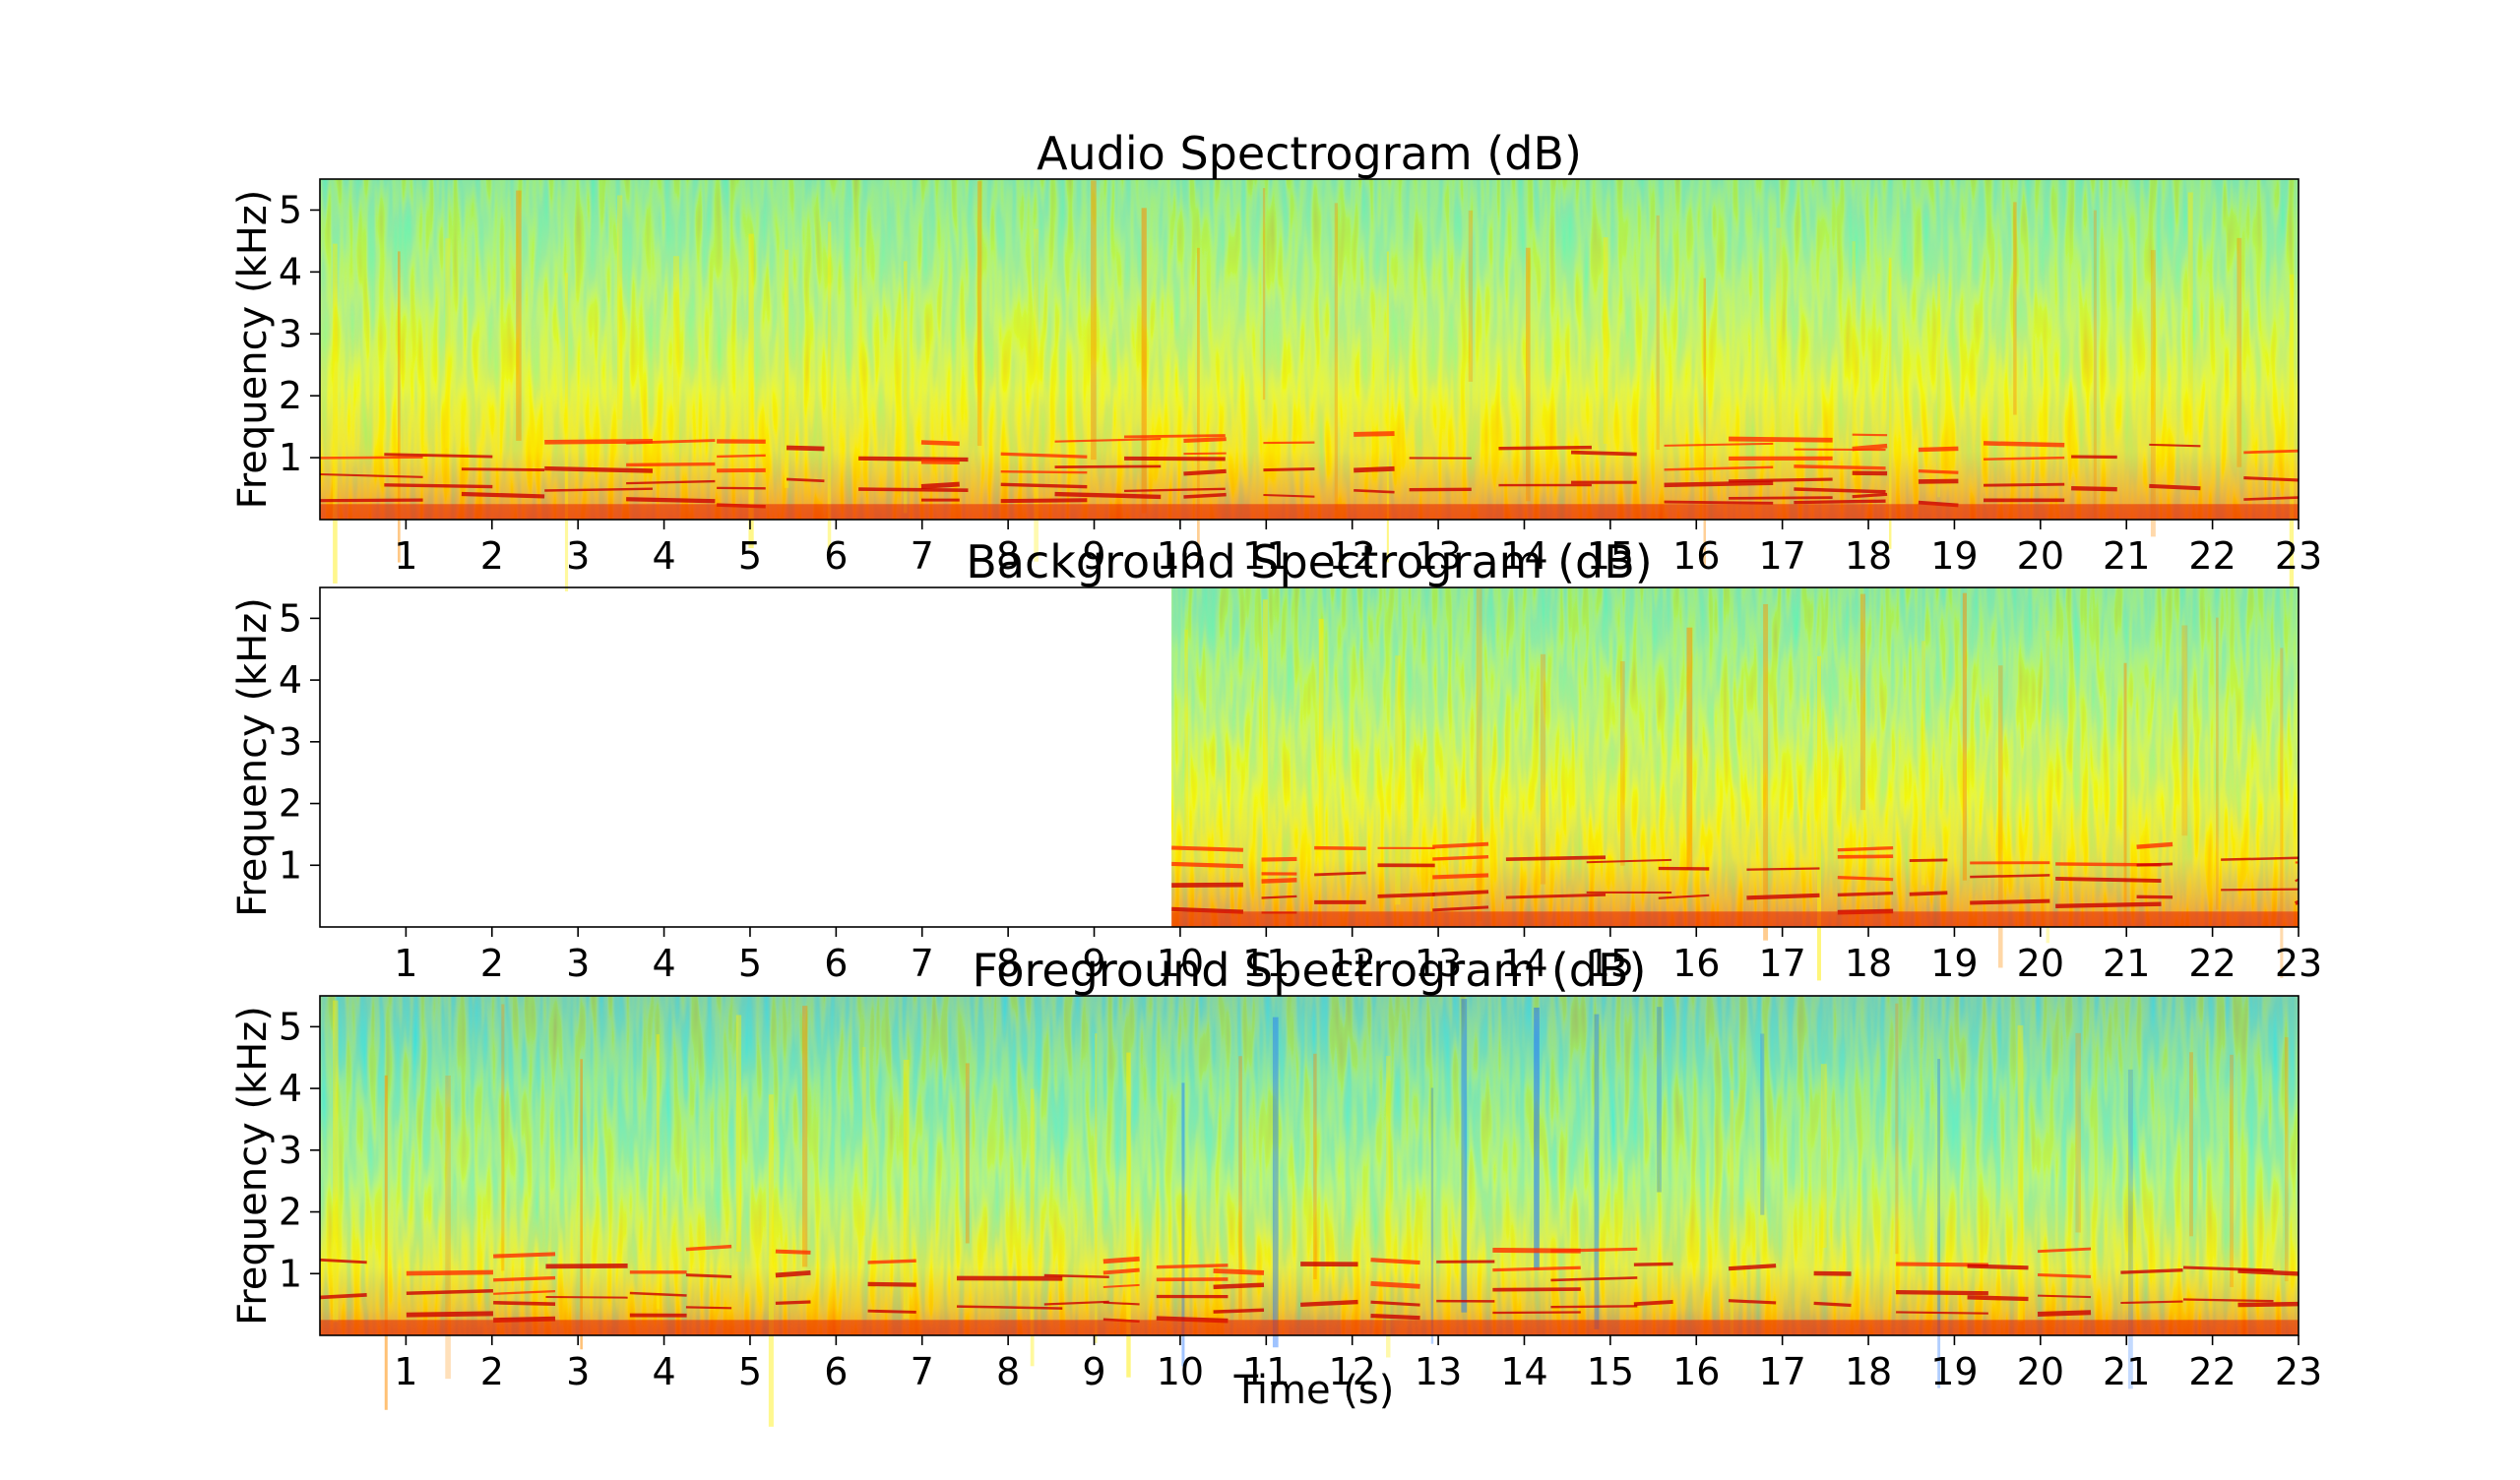 Image resolution: width=2520 pixels, height=1480 pixels. Describe the element at coordinates (2040, 556) in the screenshot. I see `x-tick-label: 20` at that location.